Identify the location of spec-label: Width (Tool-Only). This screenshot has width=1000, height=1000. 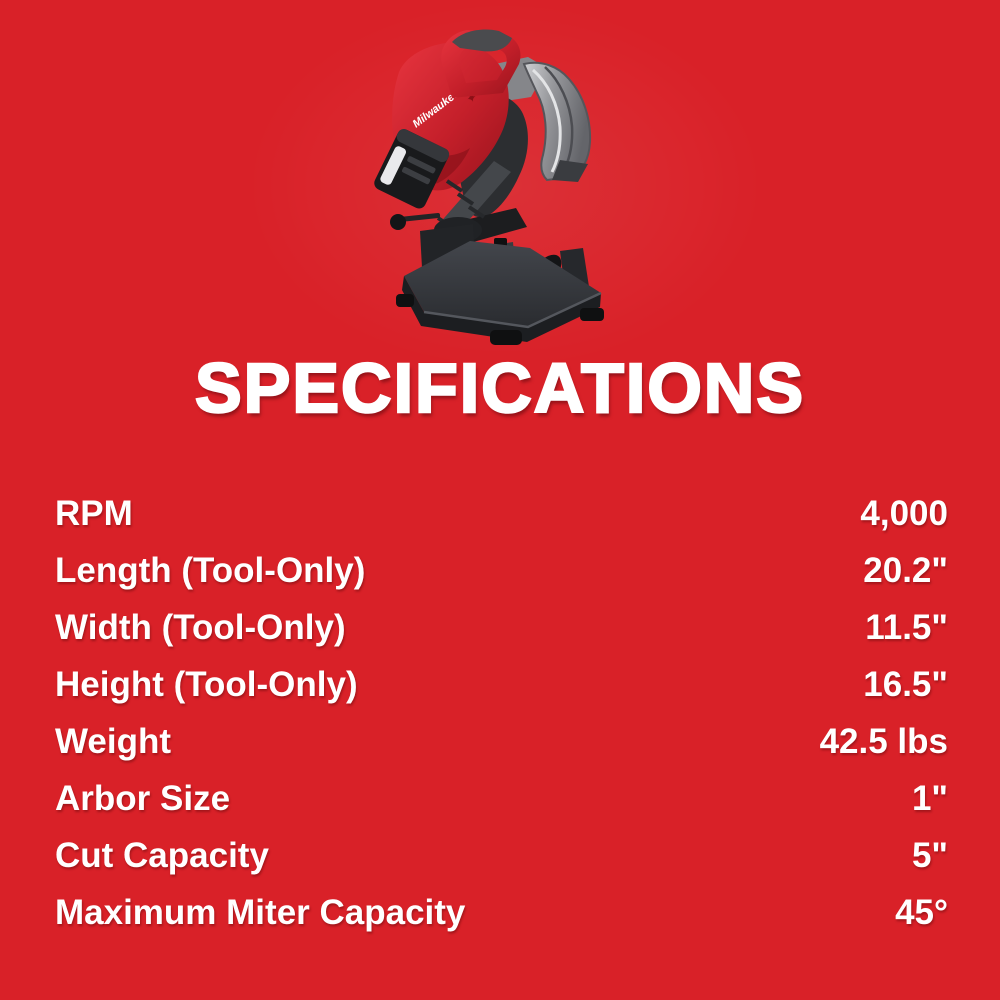
(200, 627).